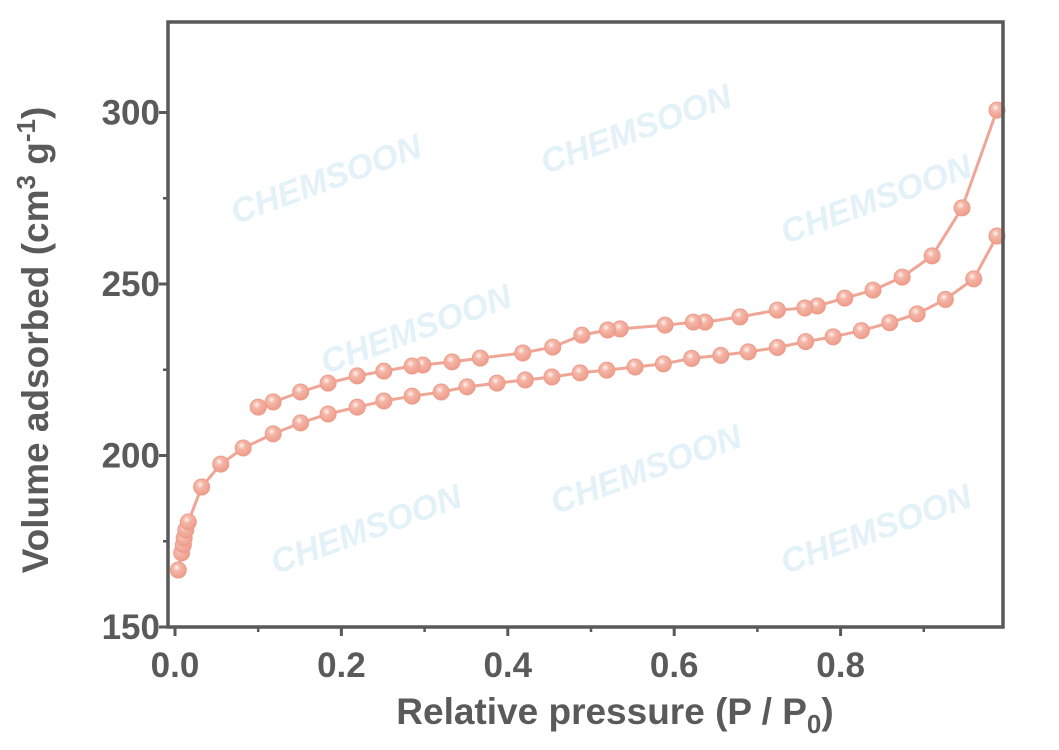  Describe the element at coordinates (507, 665) in the screenshot. I see `x-tick-label: 0.4` at that location.